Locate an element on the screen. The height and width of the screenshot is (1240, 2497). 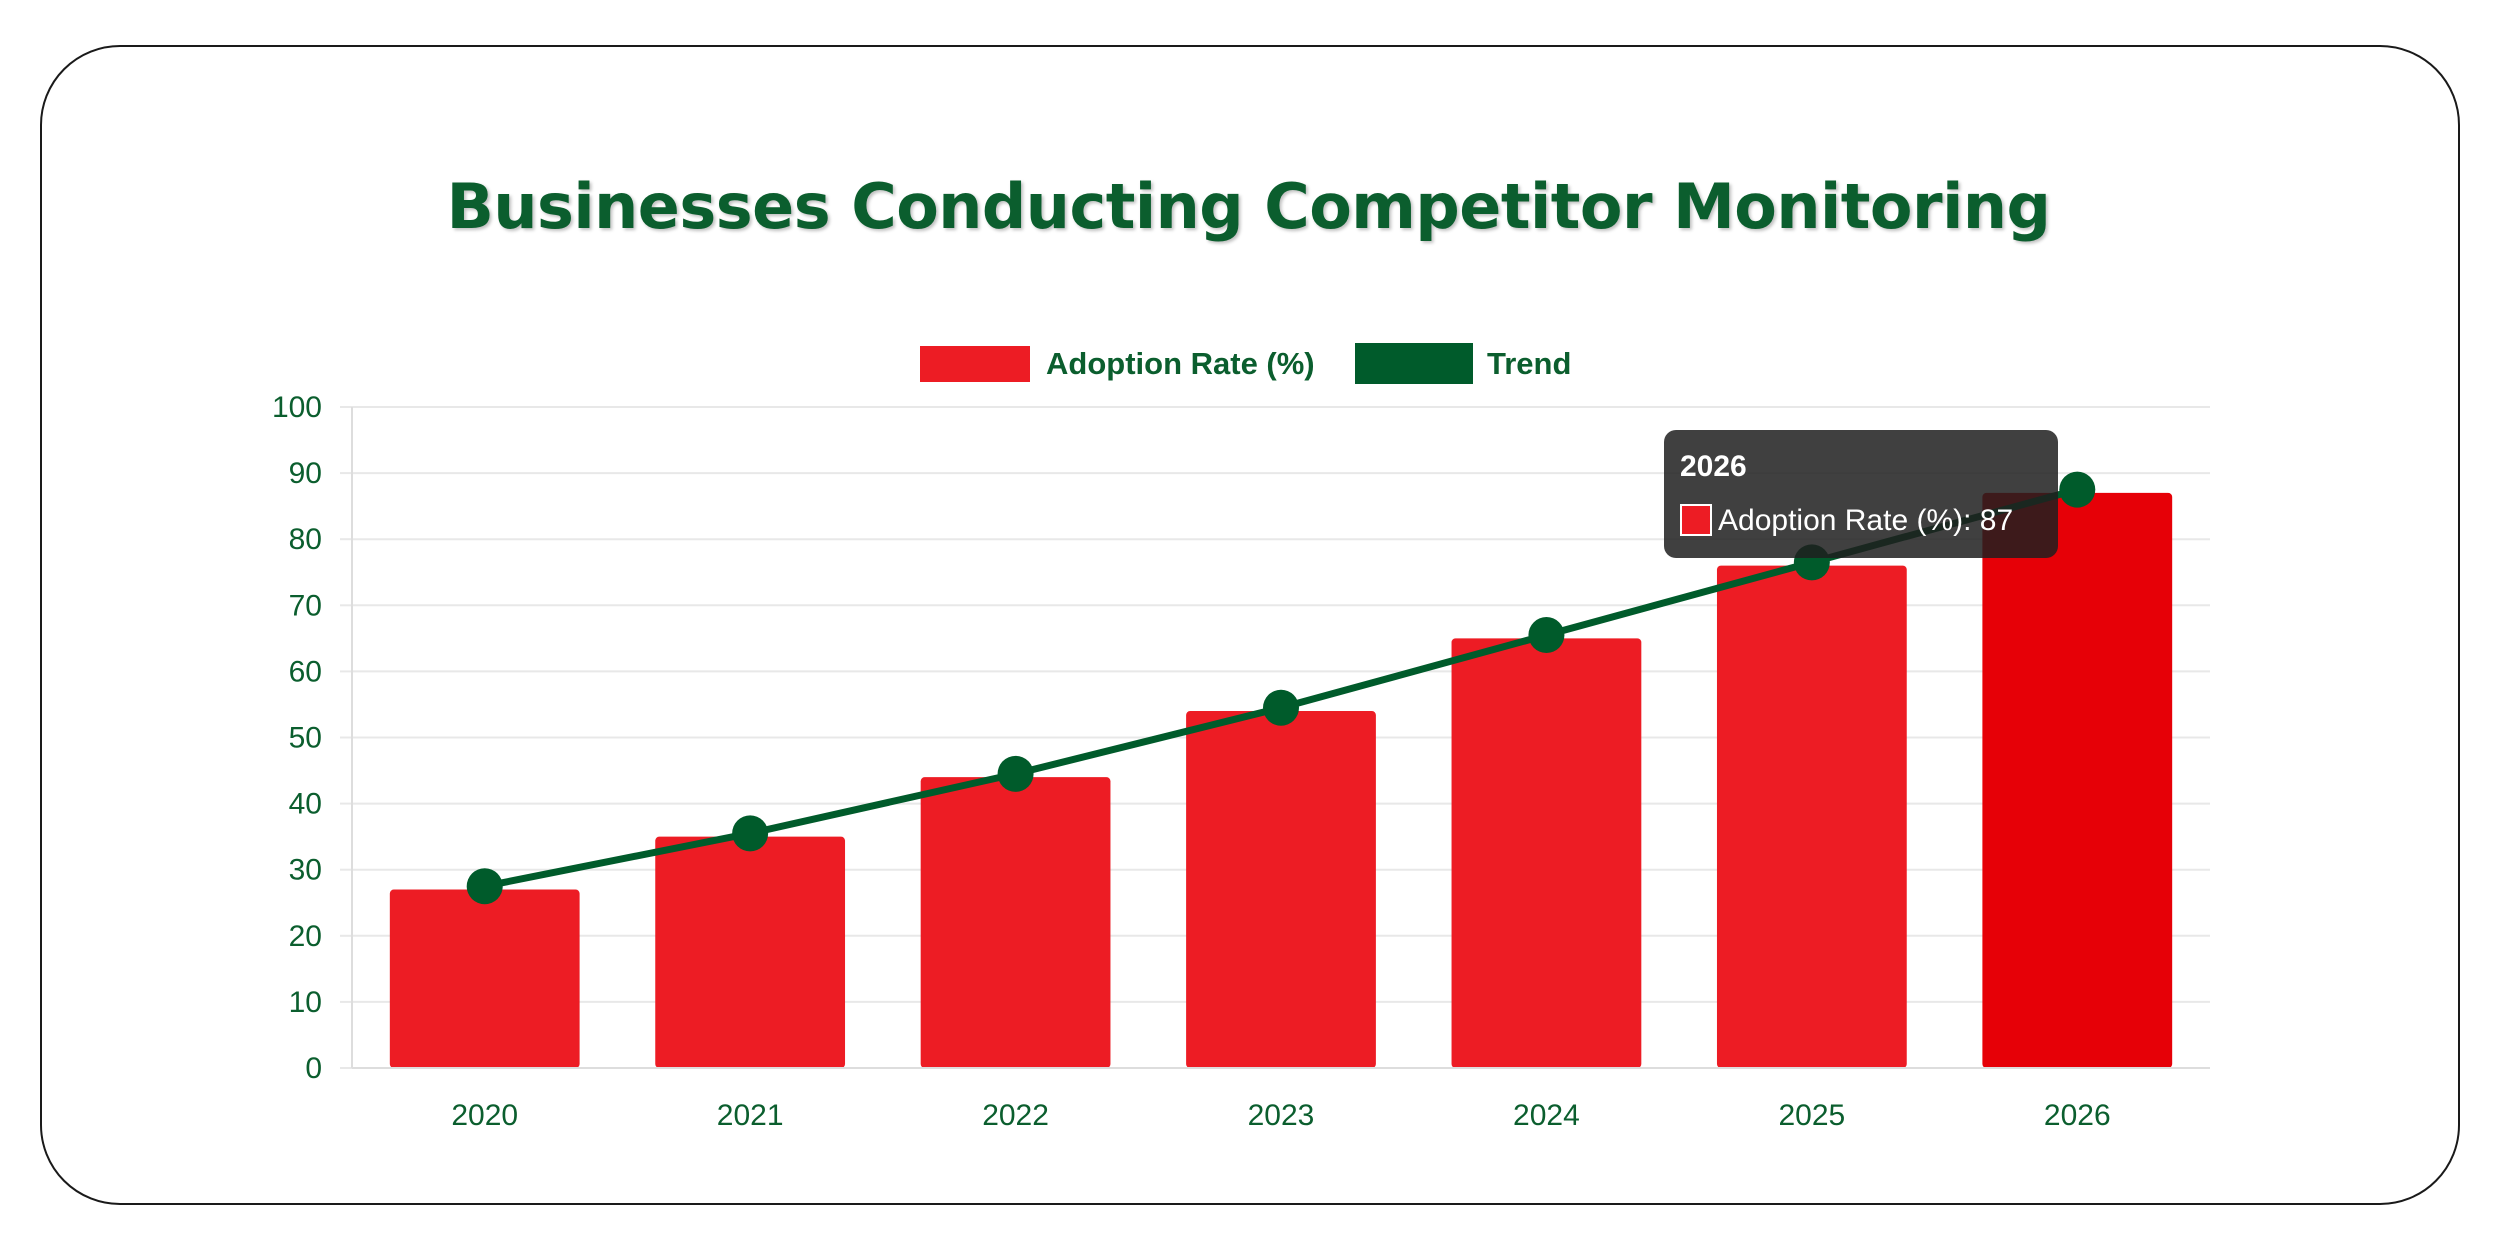
x-tick-label: 2025 is located at coordinates (1811, 1115).